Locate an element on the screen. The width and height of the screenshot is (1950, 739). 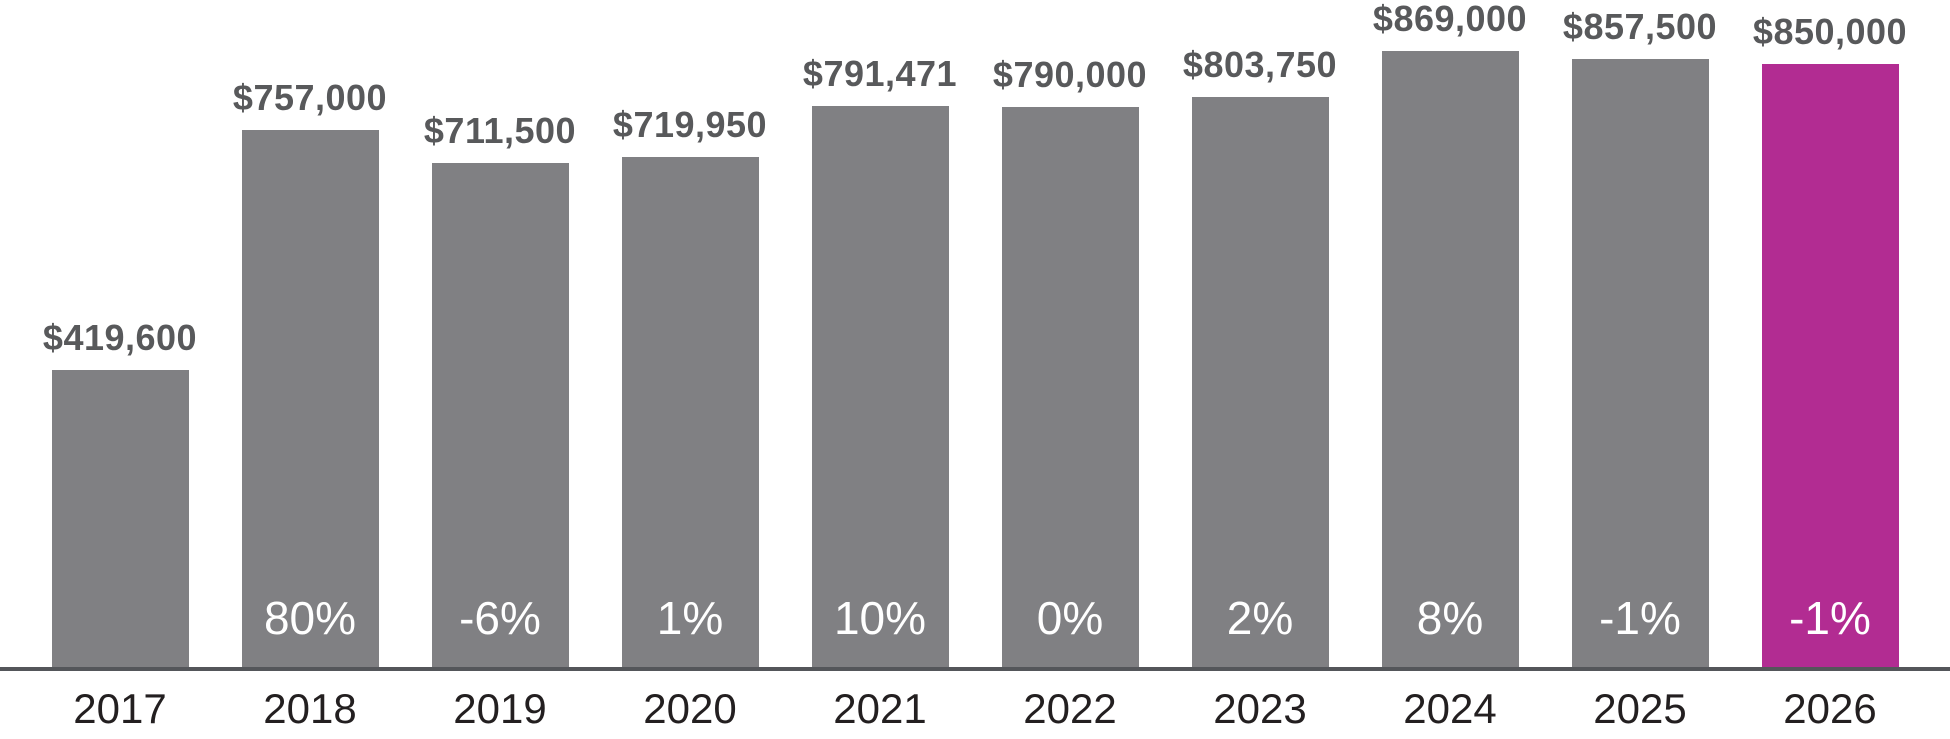
x-axis-label-2021: 2021 is located at coordinates (880, 708).